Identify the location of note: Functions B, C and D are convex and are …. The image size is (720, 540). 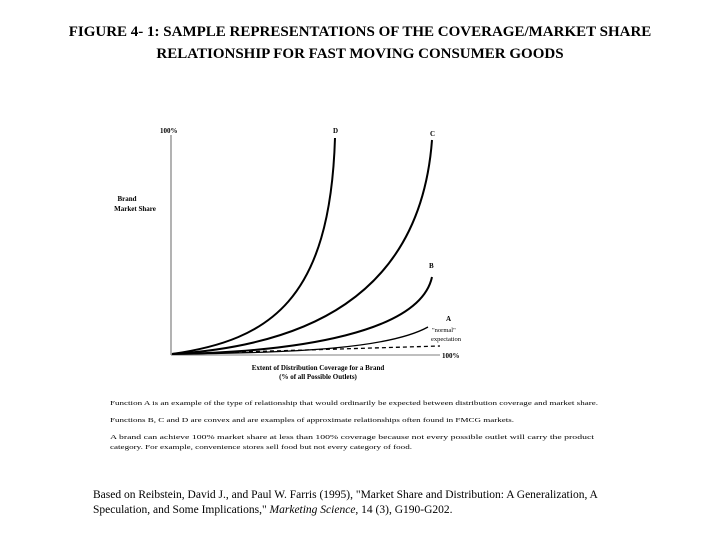
(312, 420).